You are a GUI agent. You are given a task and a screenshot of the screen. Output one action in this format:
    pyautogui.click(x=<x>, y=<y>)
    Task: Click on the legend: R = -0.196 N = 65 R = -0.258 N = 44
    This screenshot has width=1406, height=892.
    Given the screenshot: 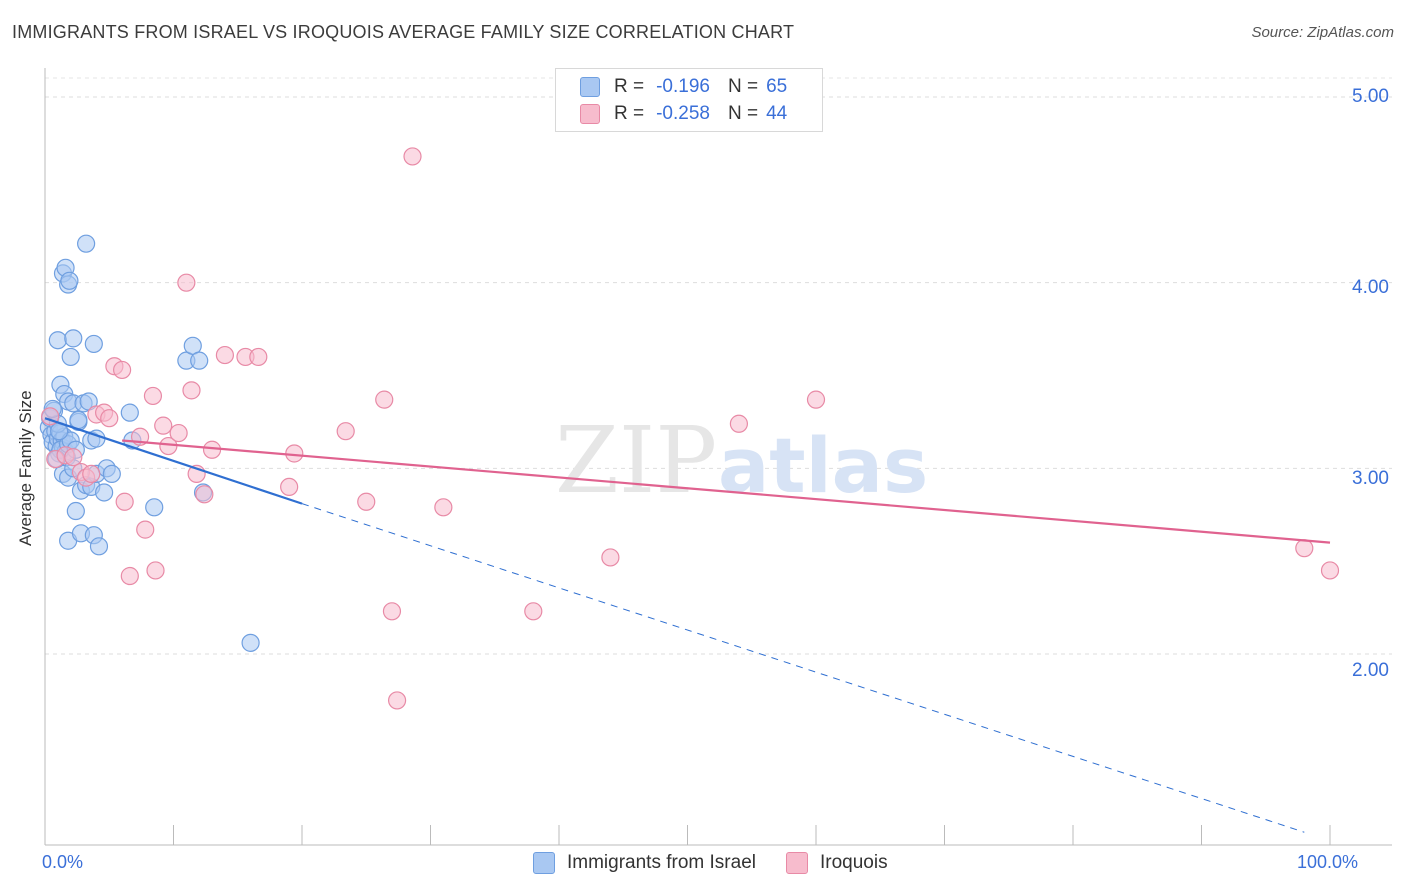 What is the action you would take?
    pyautogui.click(x=689, y=100)
    